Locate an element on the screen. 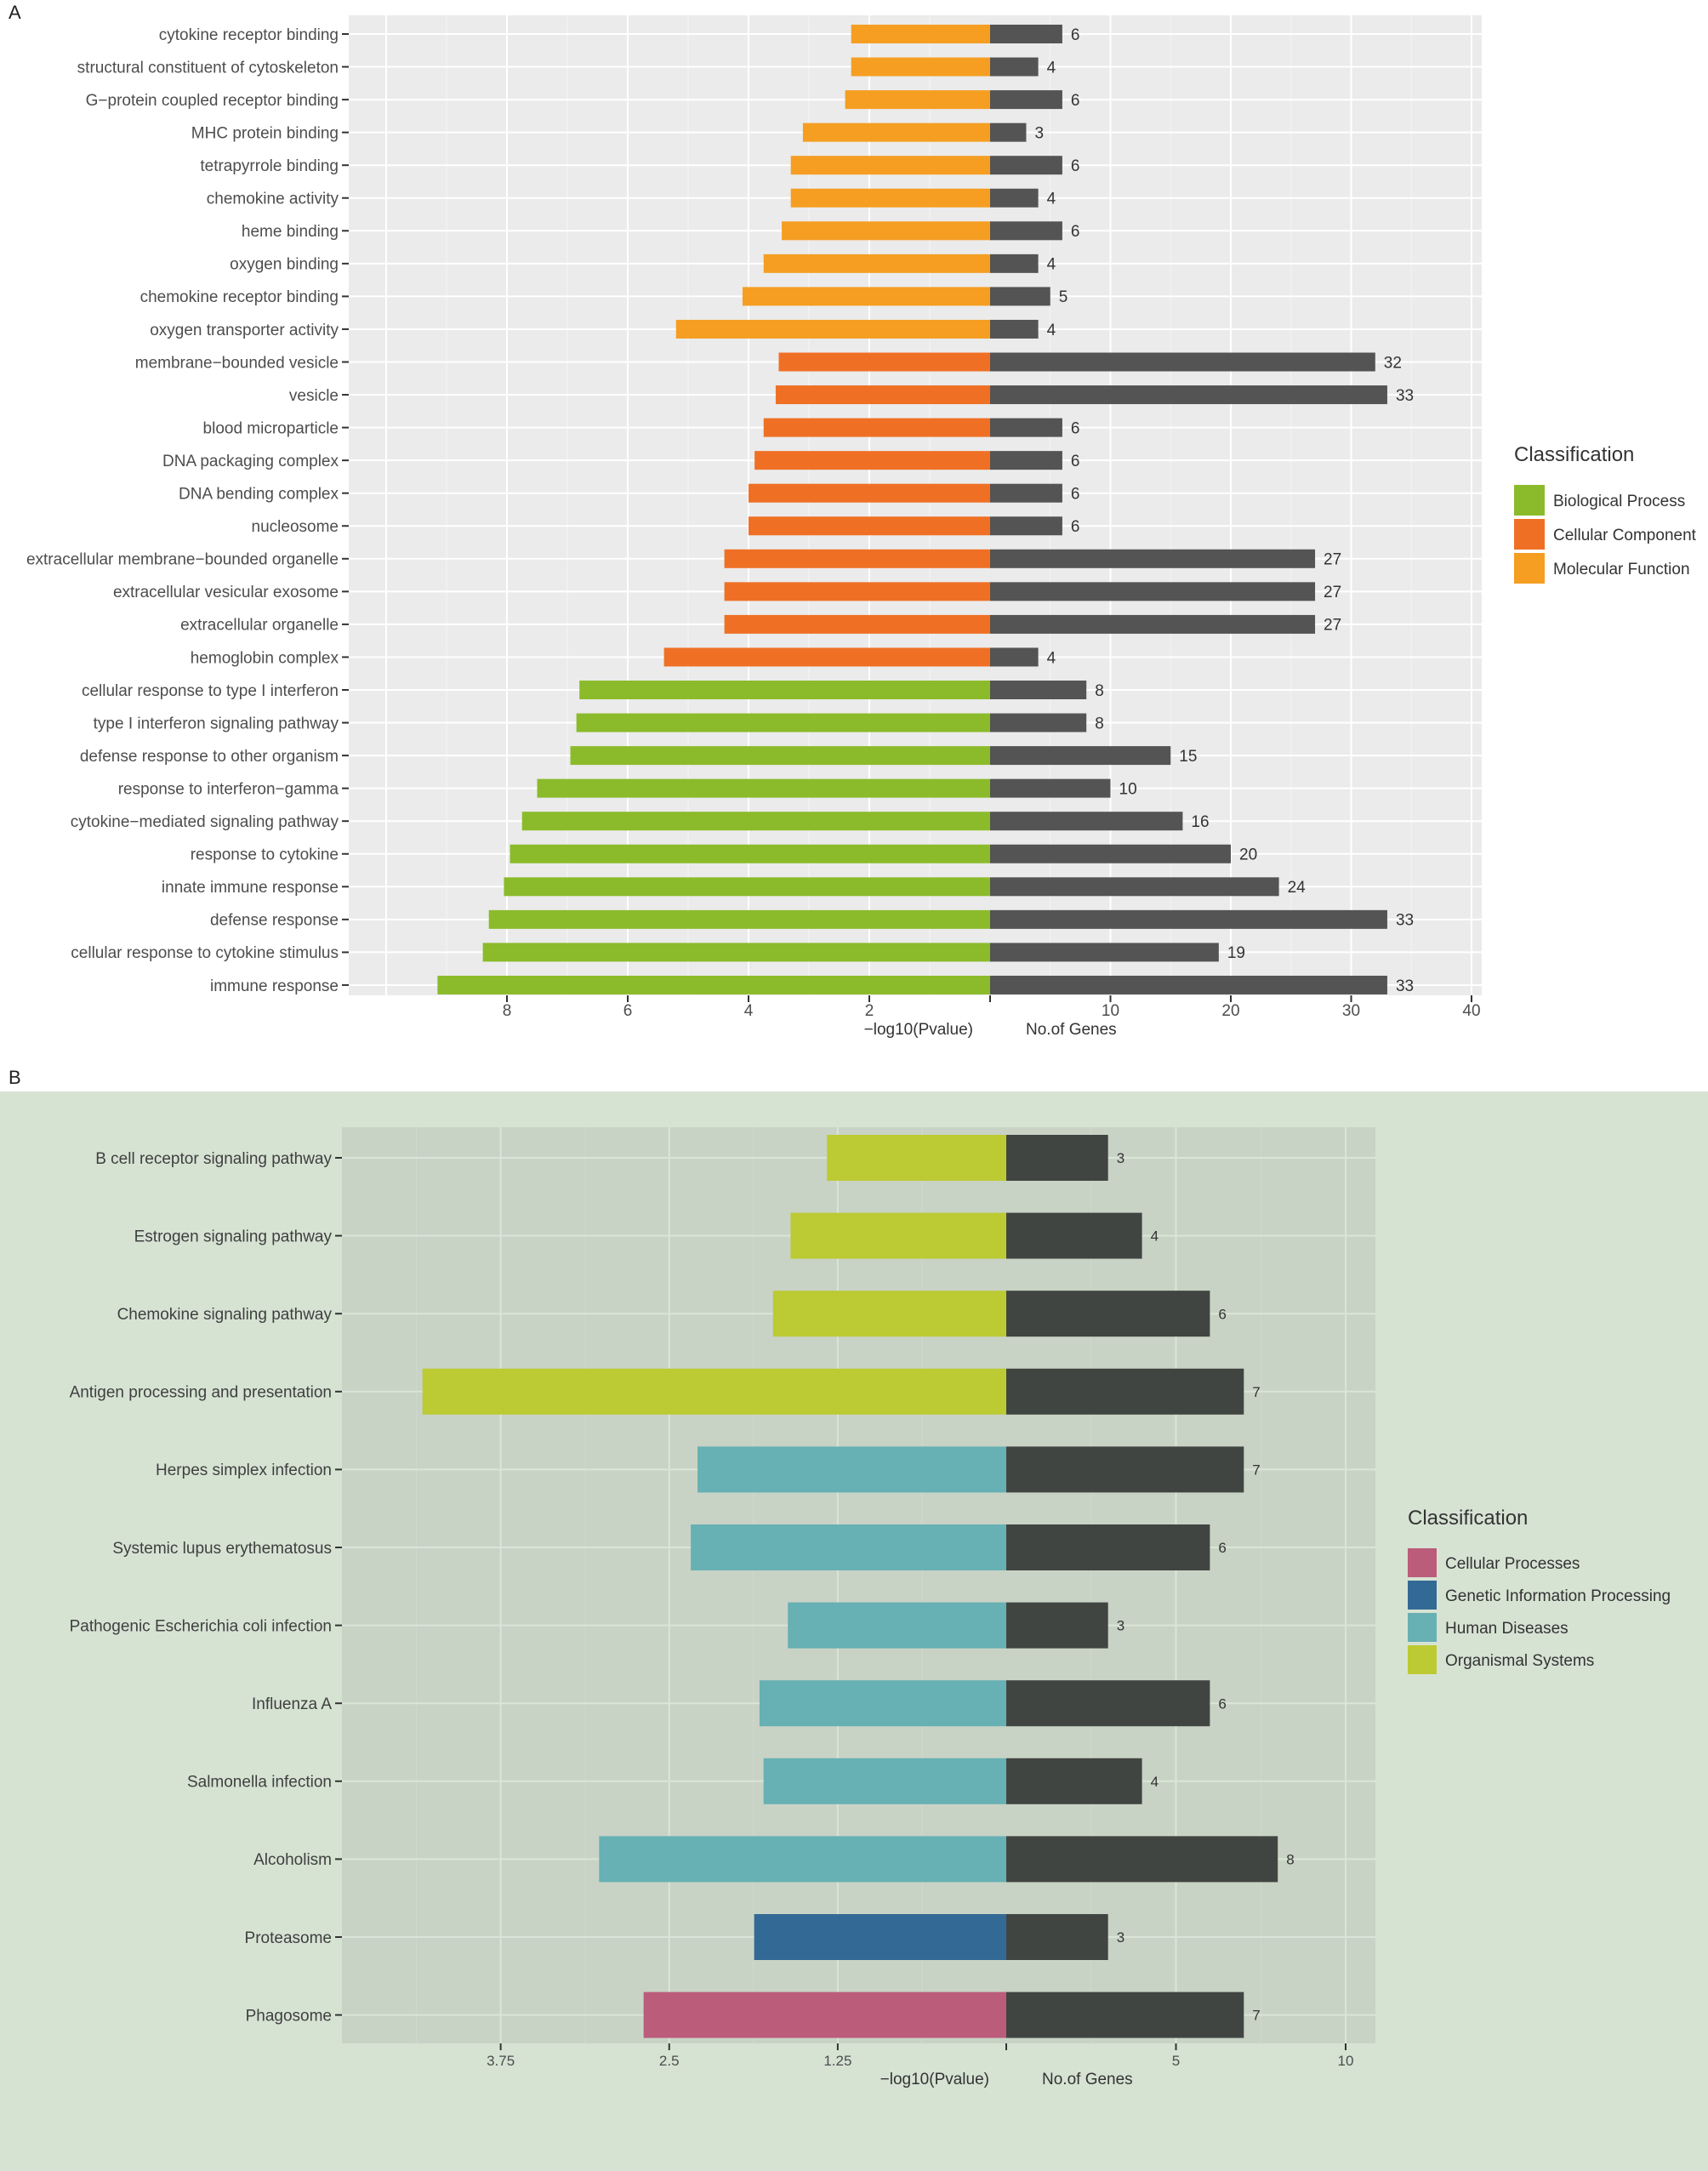  x-tick-label: 5 is located at coordinates (1176, 2061).